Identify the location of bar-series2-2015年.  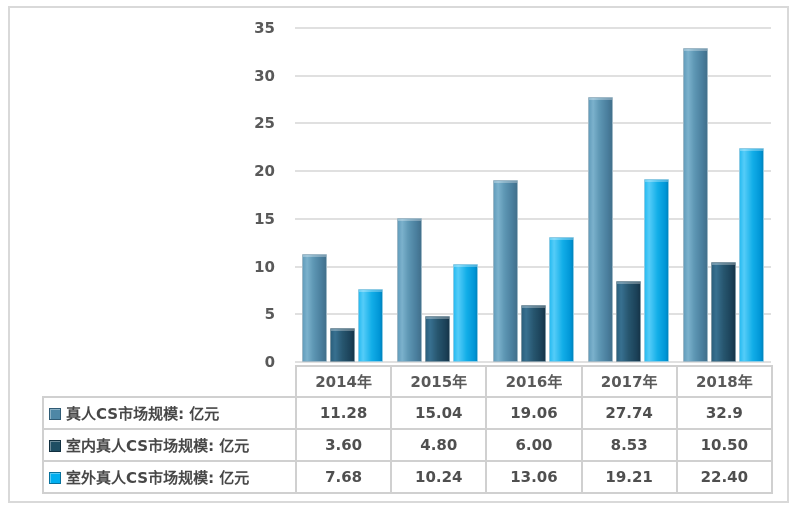
(438, 339).